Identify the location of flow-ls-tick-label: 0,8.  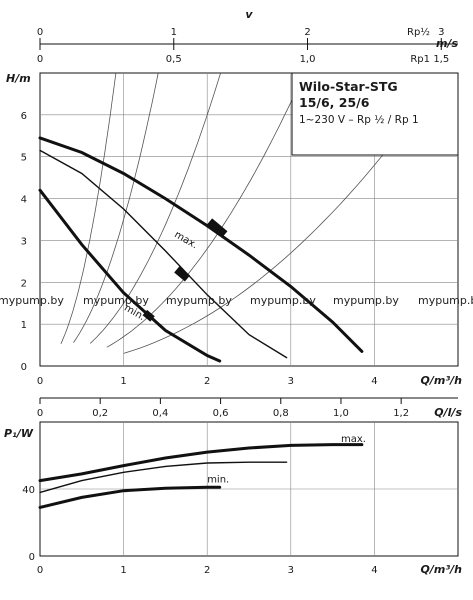
(281, 413).